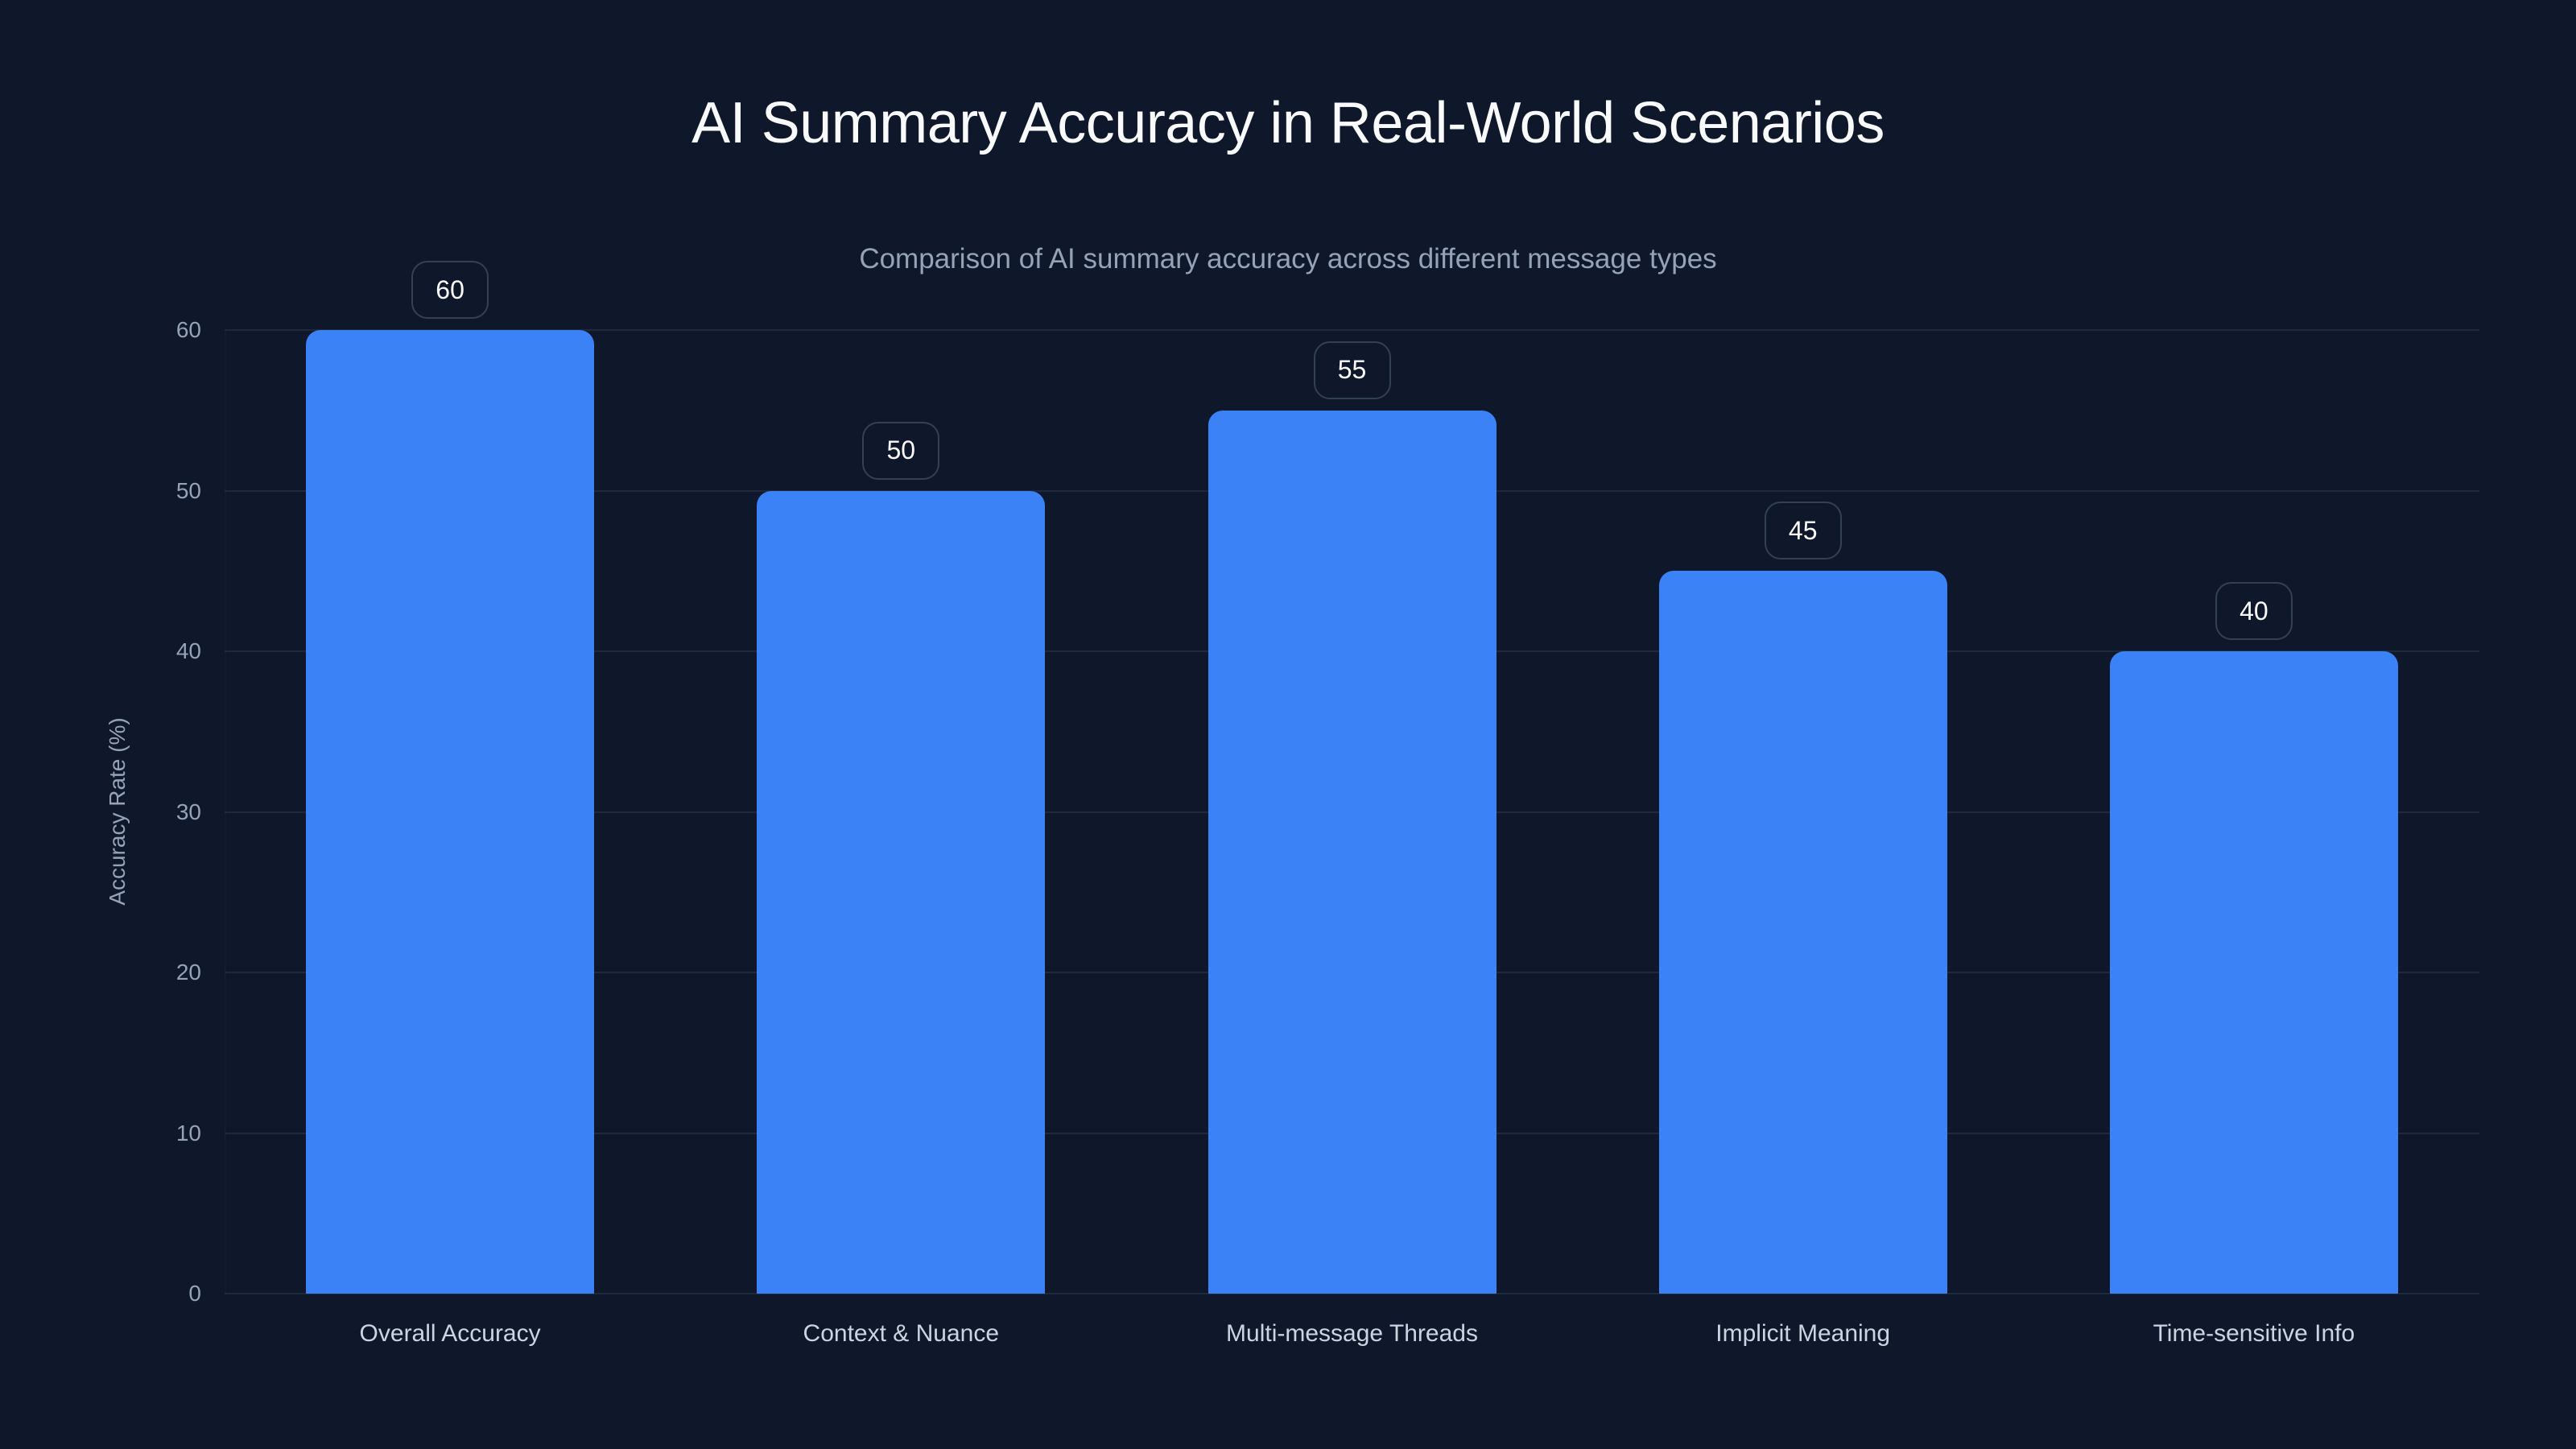 This screenshot has height=1449, width=2576. I want to click on x-tick-label: Time-sensitive Info, so click(2254, 1333).